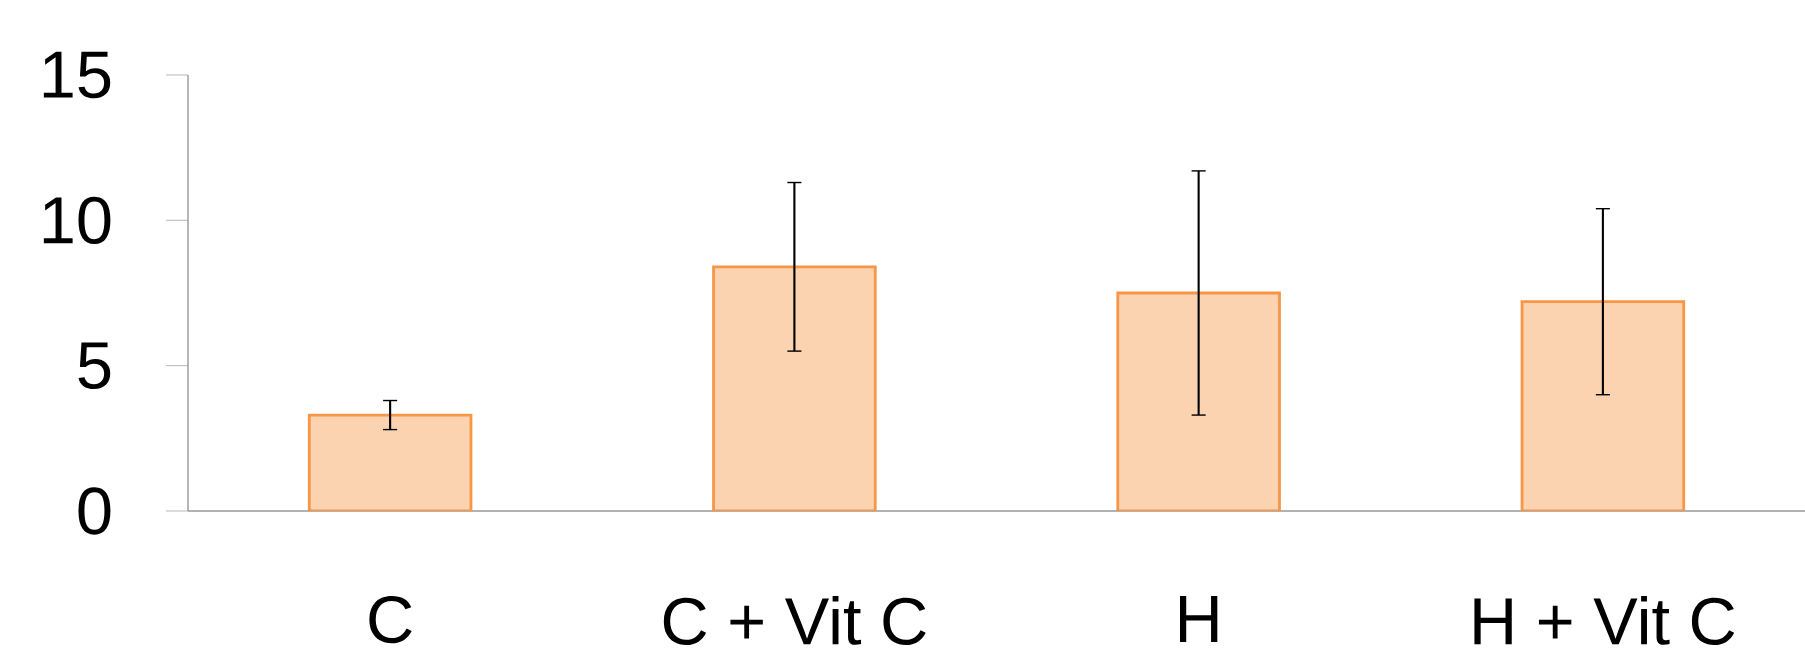 The width and height of the screenshot is (1805, 648). Describe the element at coordinates (77, 220) in the screenshot. I see `y-tick-label: 10` at that location.